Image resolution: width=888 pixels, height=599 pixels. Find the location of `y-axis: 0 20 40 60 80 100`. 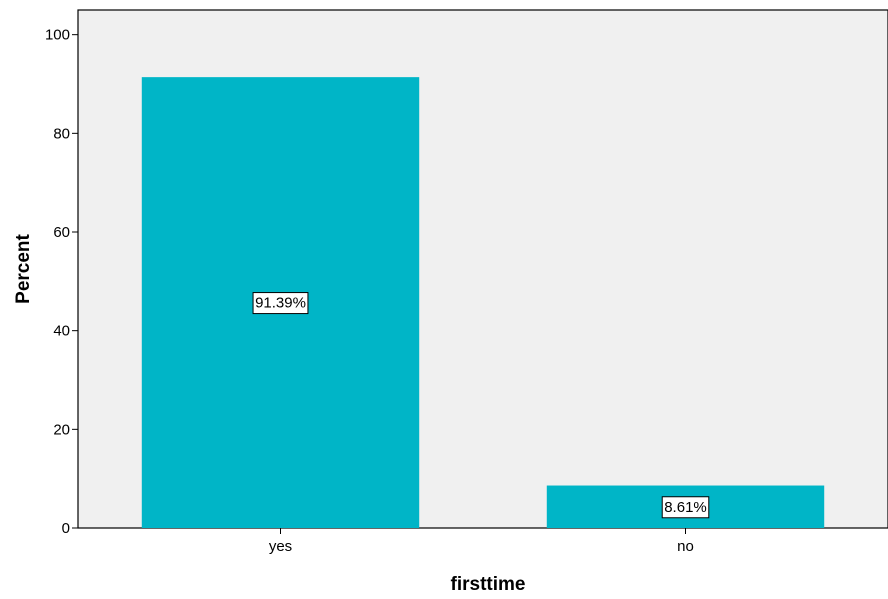

y-axis: 0 20 40 60 80 100 is located at coordinates (61, 282).